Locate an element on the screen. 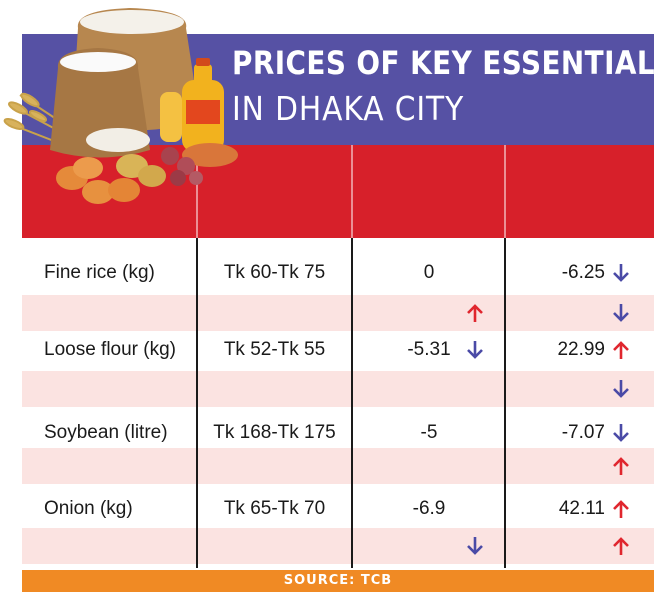 The width and height of the screenshot is (654, 597). item-name: Soybean (litre) is located at coordinates (106, 432).